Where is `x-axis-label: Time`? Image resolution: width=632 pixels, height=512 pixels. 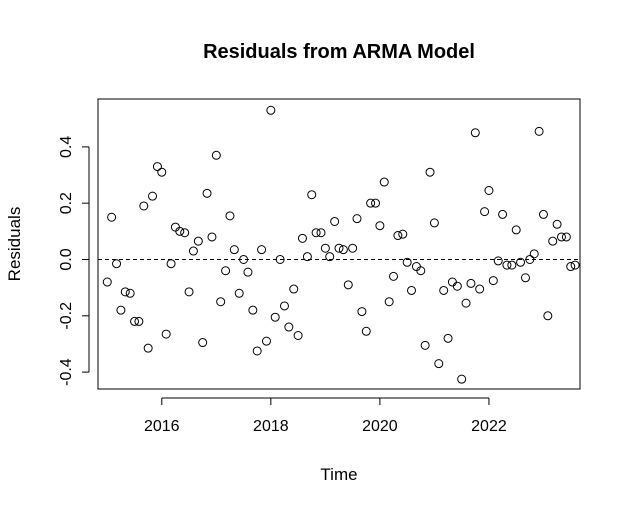
x-axis-label: Time is located at coordinates (338, 474).